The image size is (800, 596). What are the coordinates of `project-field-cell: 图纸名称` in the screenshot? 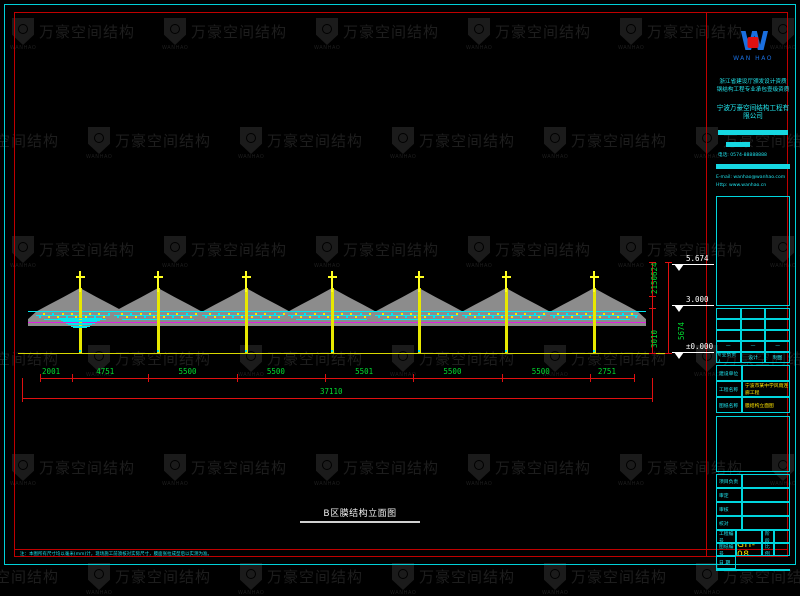 It's located at (729, 405).